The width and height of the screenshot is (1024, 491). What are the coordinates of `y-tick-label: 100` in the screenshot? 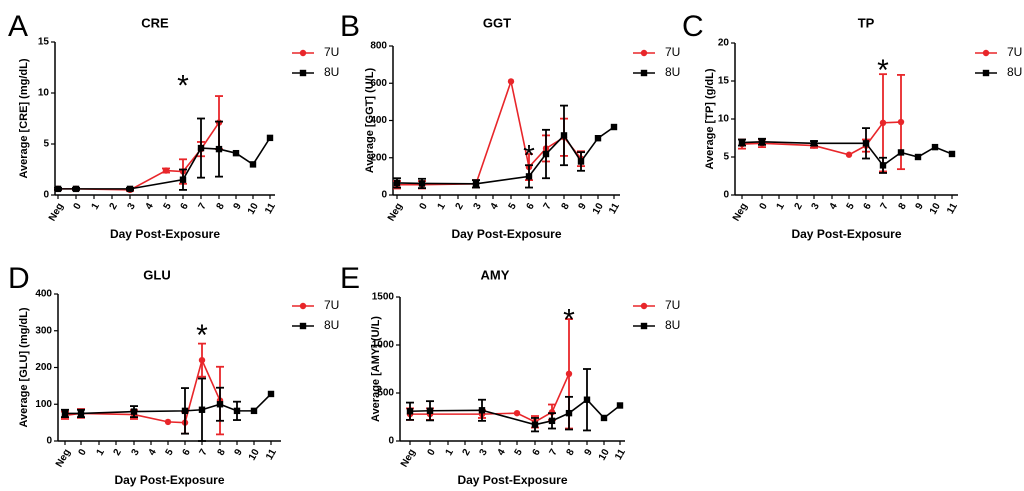 It's located at (43, 404).